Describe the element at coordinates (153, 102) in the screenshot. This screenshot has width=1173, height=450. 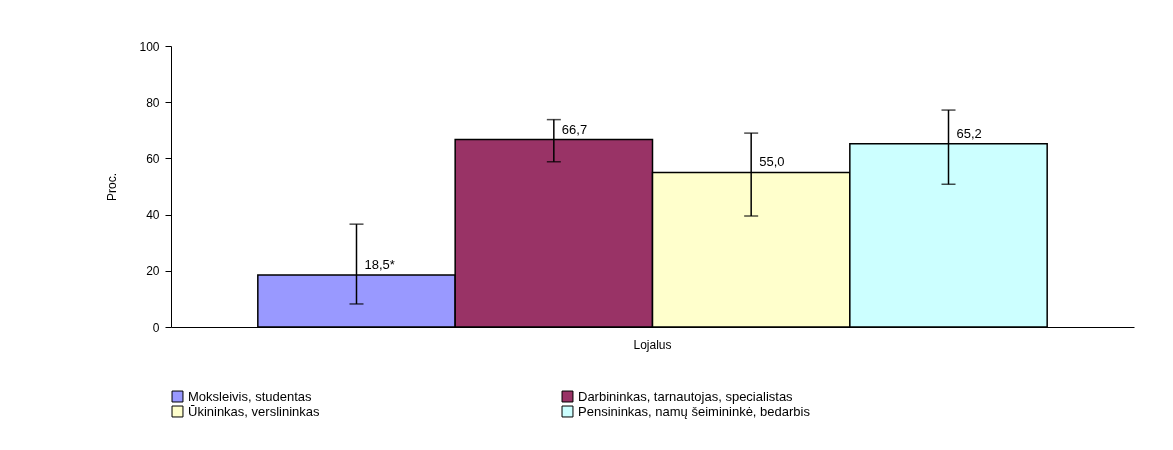
I see `y-tick-label: 80` at that location.